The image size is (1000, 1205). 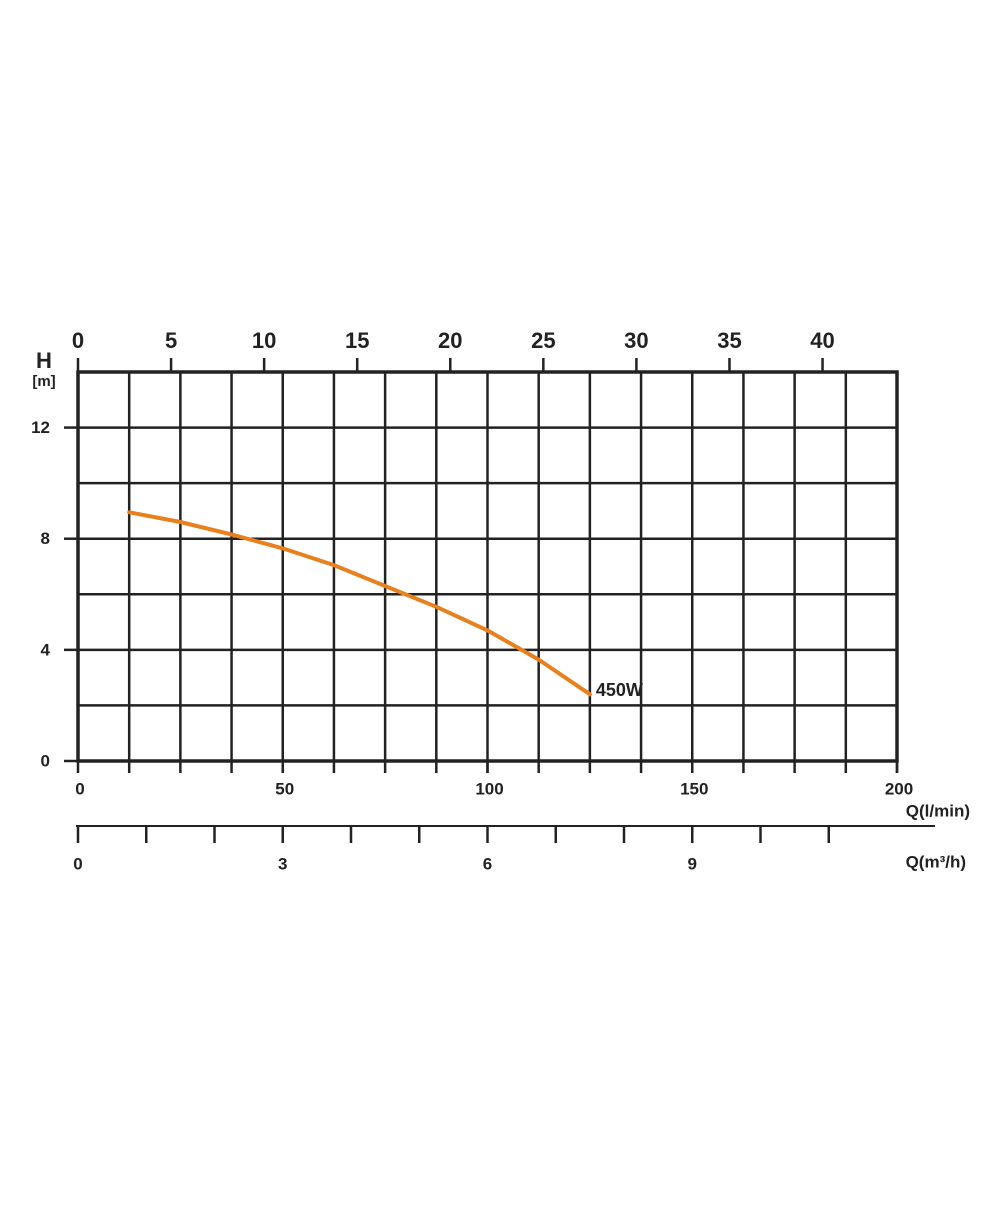 What do you see at coordinates (487, 863) in the screenshot?
I see `flow-tick-label: 6` at bounding box center [487, 863].